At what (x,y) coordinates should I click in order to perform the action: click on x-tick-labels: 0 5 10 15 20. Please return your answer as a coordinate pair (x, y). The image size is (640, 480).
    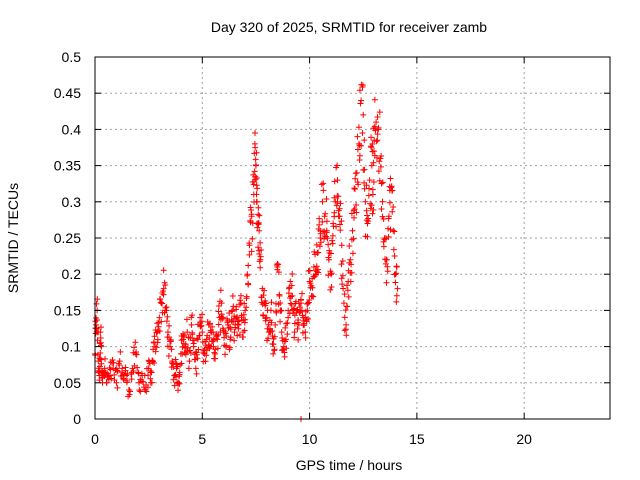
    Looking at the image, I should click on (311, 439).